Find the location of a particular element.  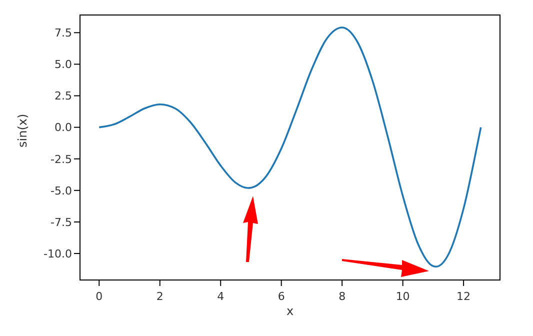

x-tick-label: 2 is located at coordinates (160, 296).